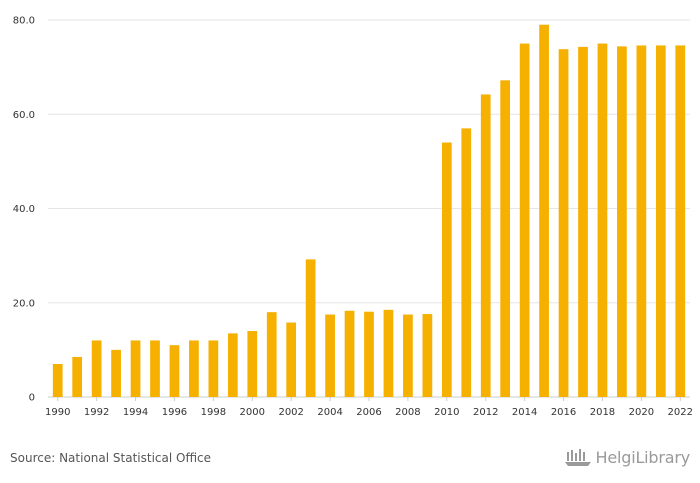  Describe the element at coordinates (524, 412) in the screenshot. I see `x-tick-label: 2014` at that location.